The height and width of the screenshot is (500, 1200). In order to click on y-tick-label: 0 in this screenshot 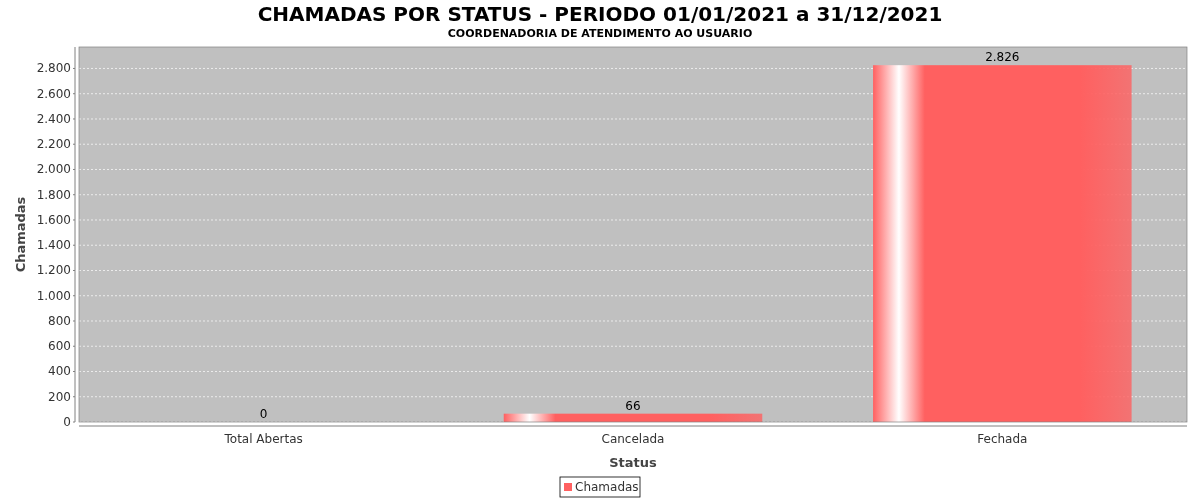, I will do `click(67, 422)`.